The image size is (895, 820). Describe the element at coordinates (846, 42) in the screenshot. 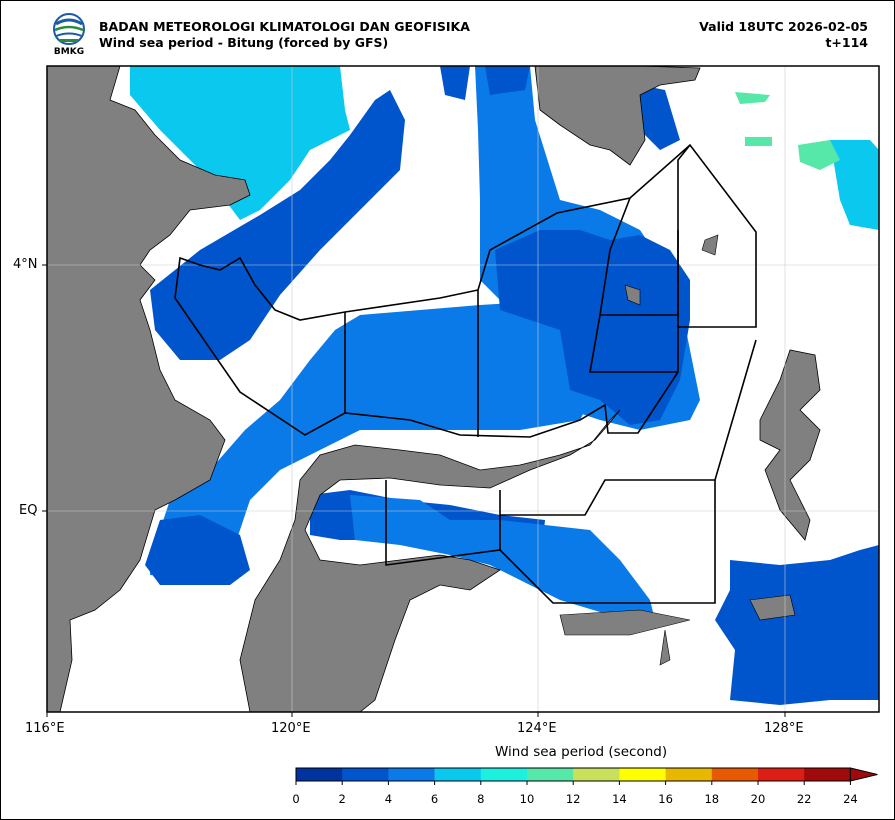

I see `forecast-step: t+114` at that location.